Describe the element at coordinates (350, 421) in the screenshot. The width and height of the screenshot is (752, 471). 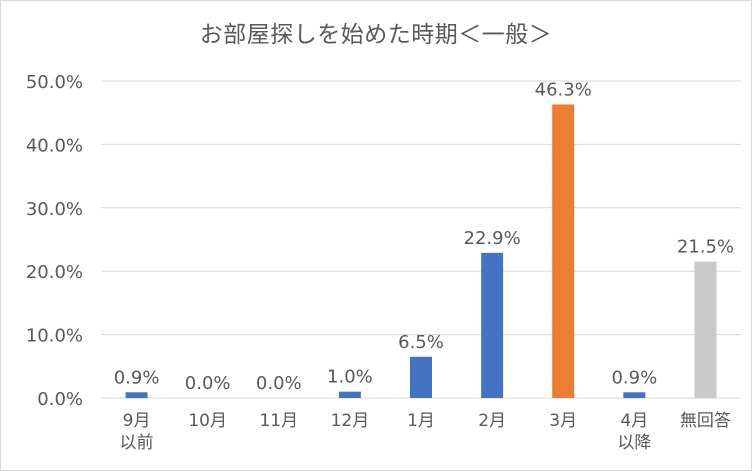
I see `x-tick-label: 12月` at that location.